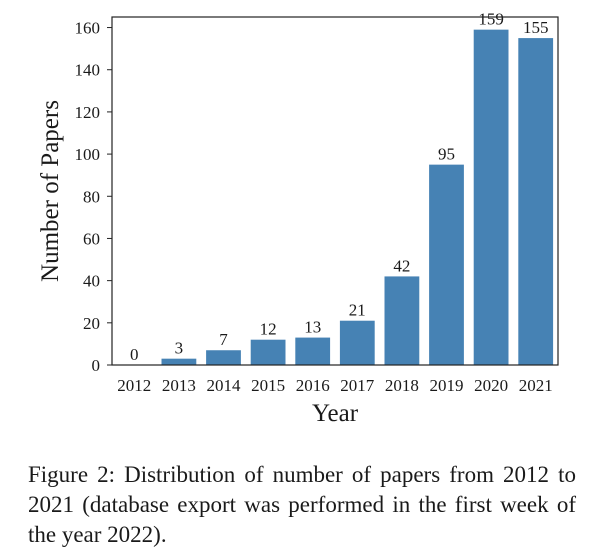  Describe the element at coordinates (223, 339) in the screenshot. I see `data-label-2014: 7` at that location.